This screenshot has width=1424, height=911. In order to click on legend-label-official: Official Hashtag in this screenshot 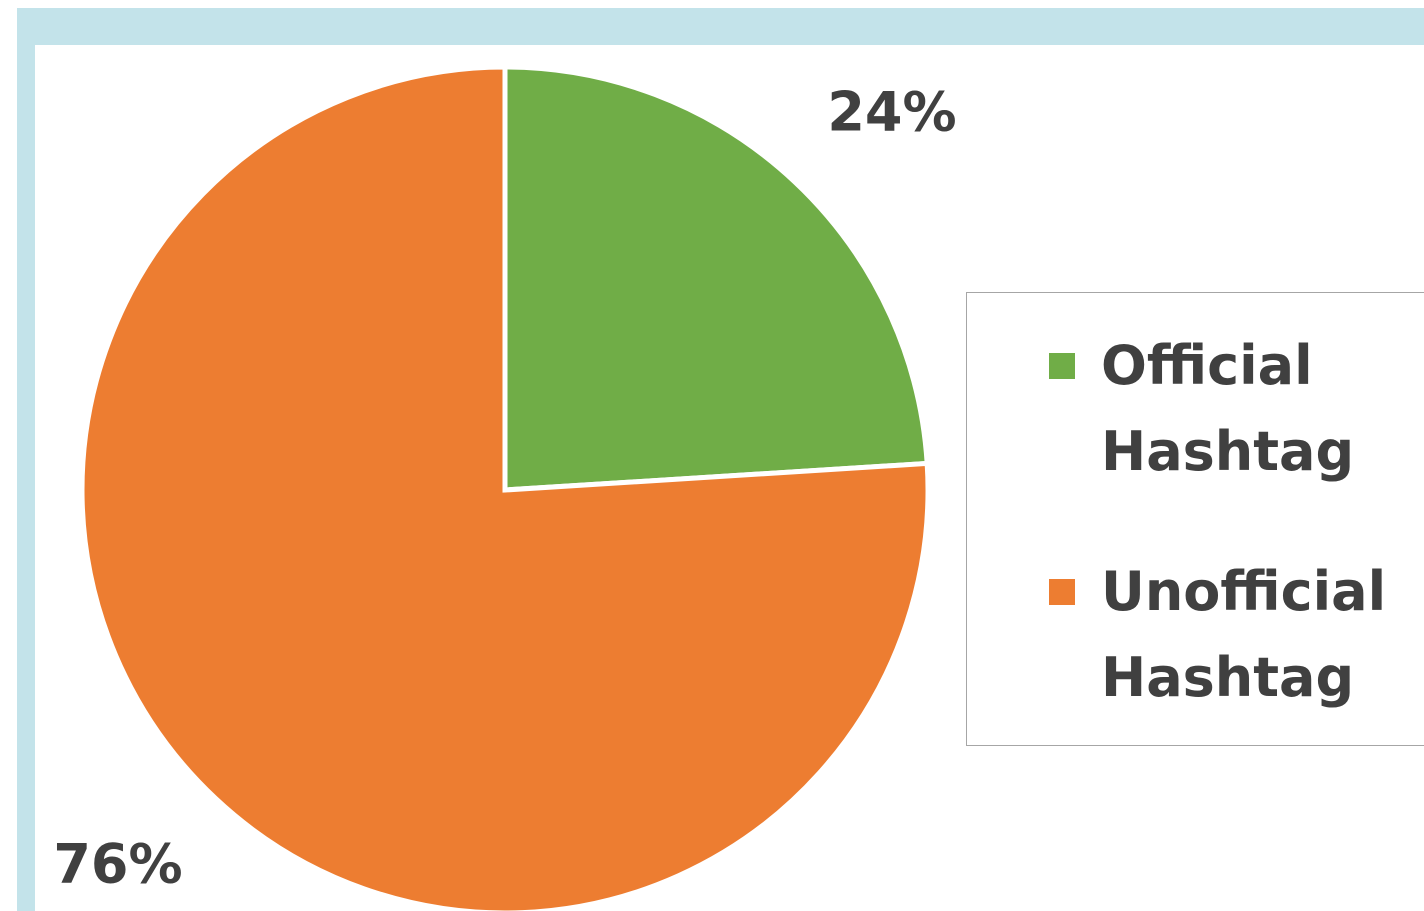, I will do `click(1228, 408)`.